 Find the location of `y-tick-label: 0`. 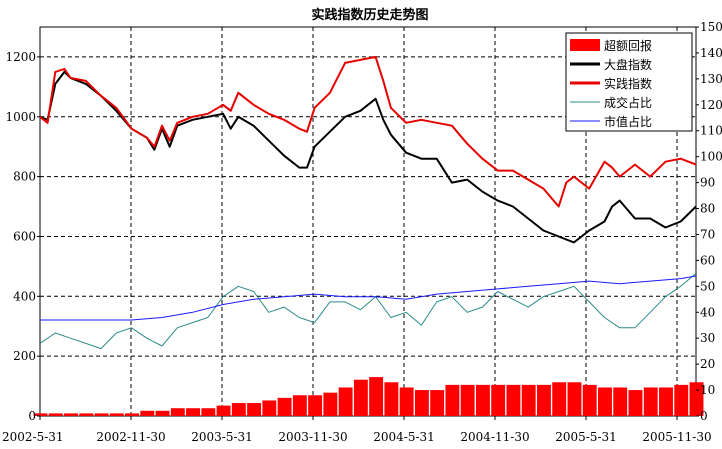

y-tick-label: 0 is located at coordinates (32, 416).